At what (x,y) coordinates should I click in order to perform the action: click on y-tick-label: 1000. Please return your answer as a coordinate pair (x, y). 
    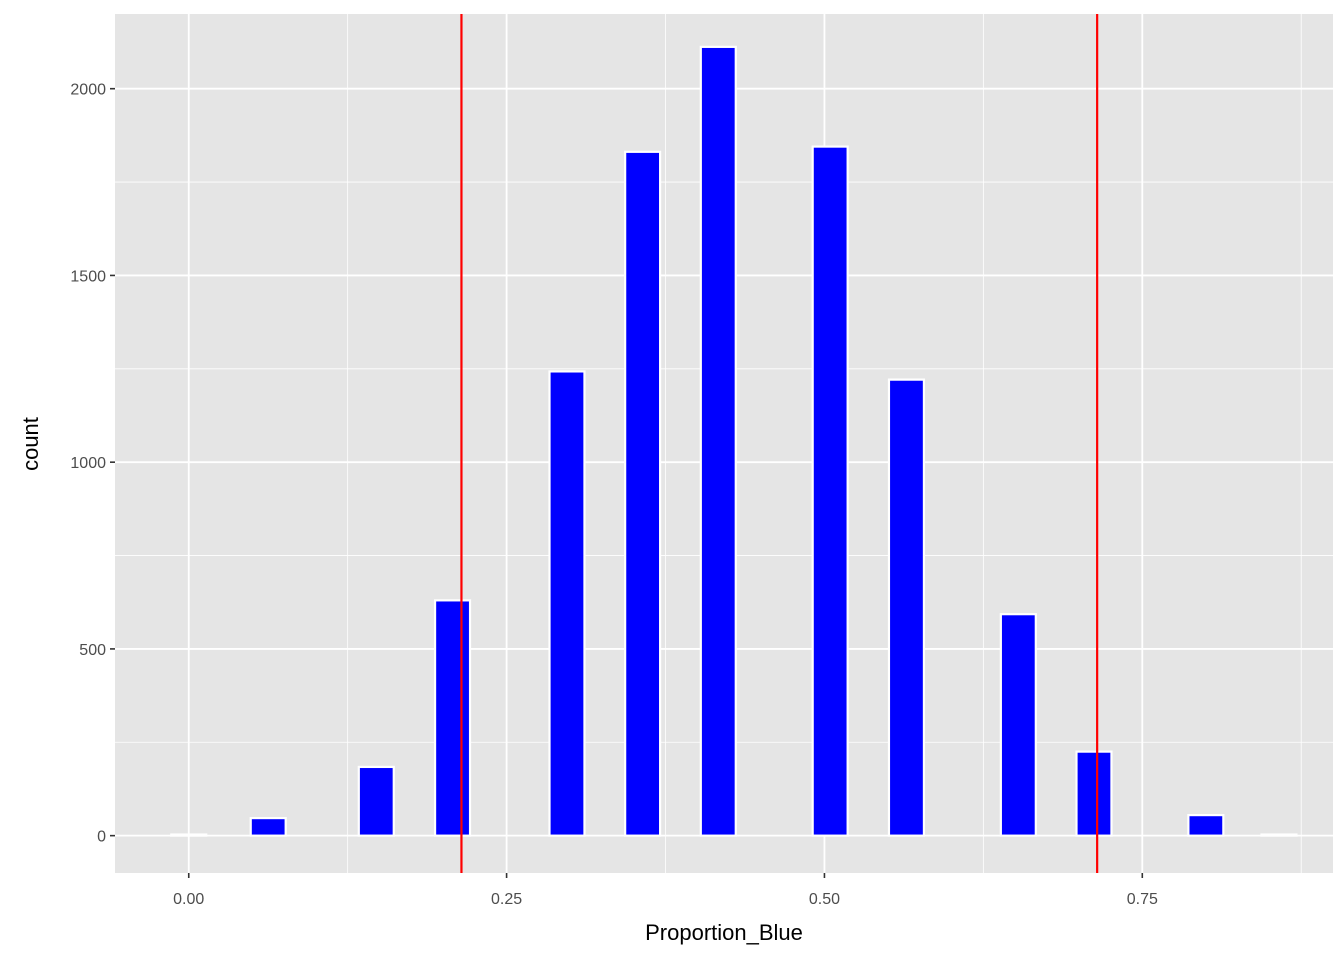
    Looking at the image, I should click on (88, 463).